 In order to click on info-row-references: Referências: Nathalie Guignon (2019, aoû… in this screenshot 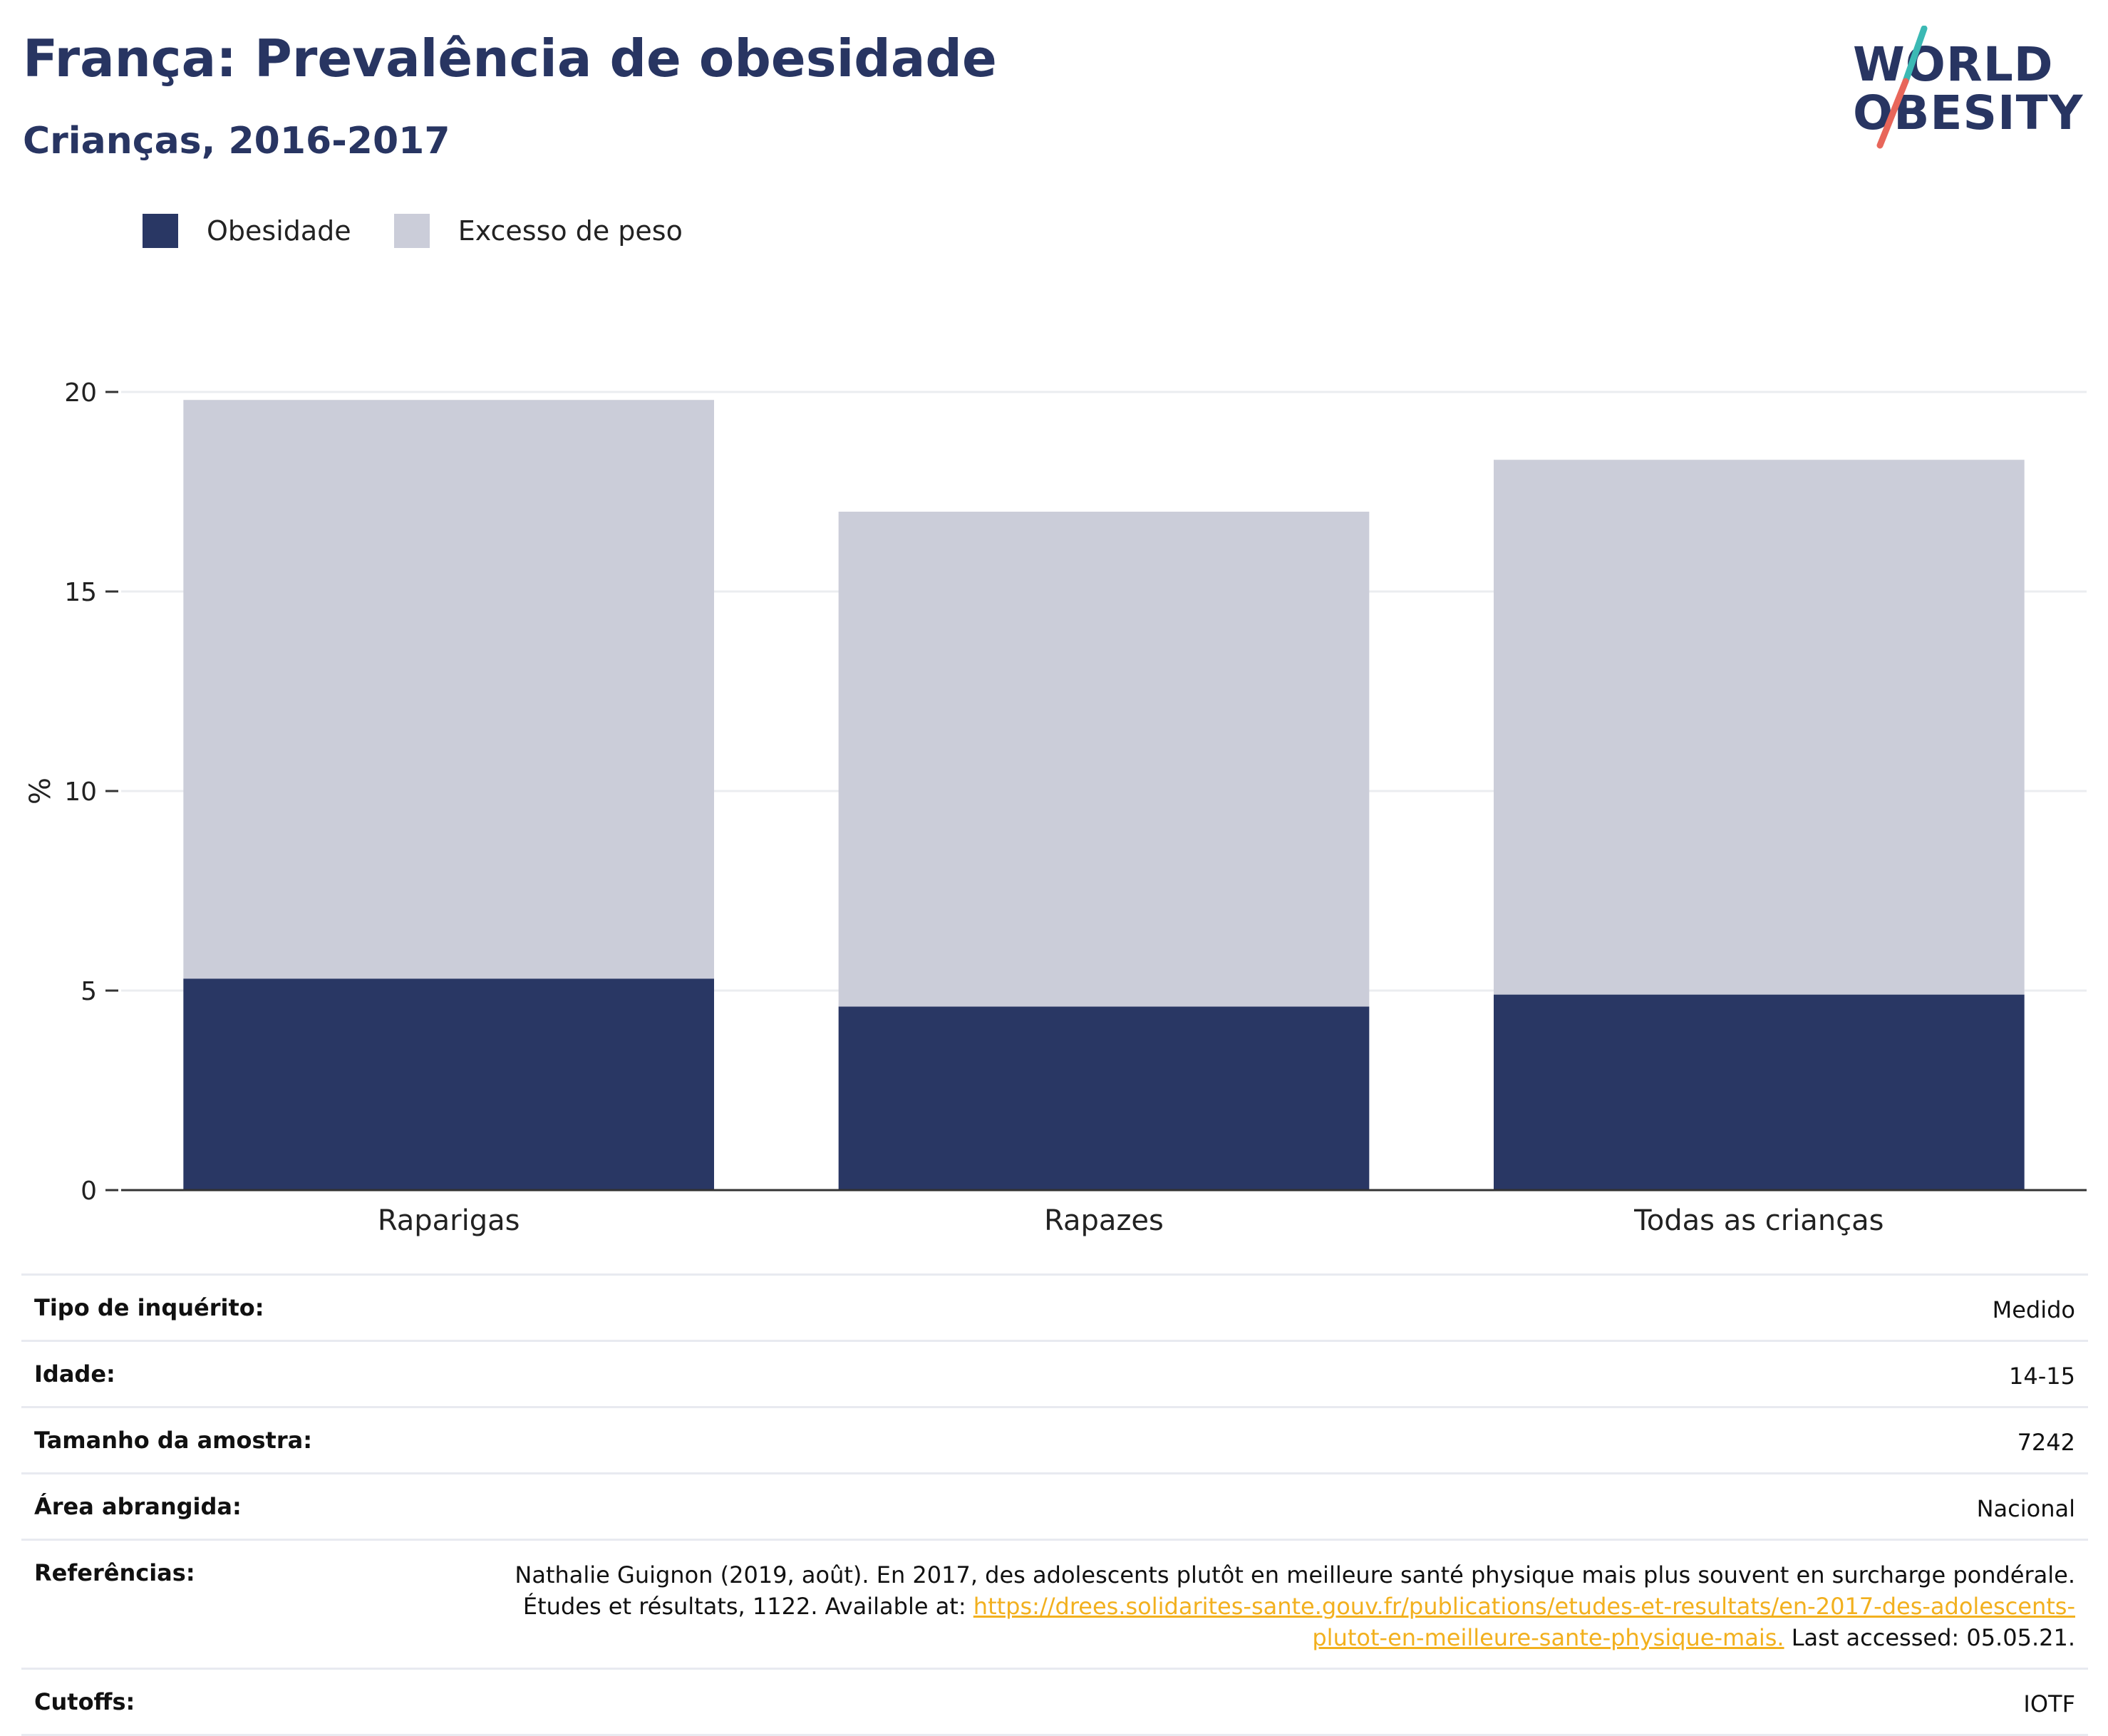, I will do `click(1054, 1604)`.